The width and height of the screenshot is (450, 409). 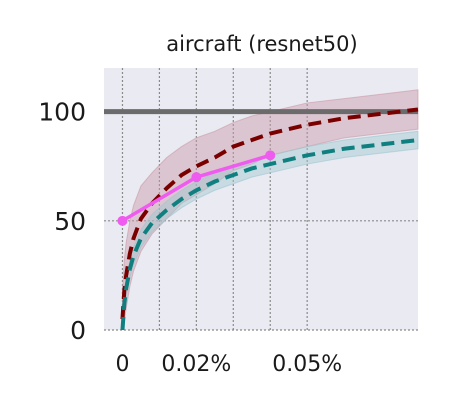 I want to click on y-tick-label: 0, so click(x=78, y=330).